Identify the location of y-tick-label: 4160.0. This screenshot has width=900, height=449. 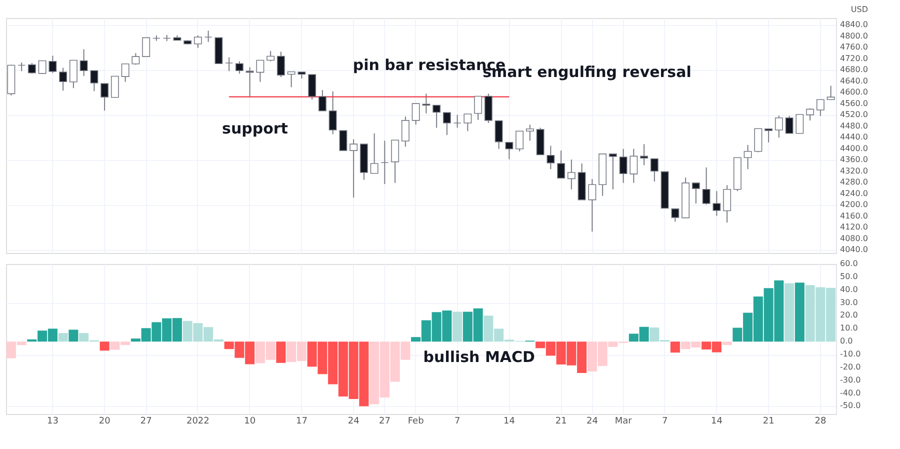
(854, 215).